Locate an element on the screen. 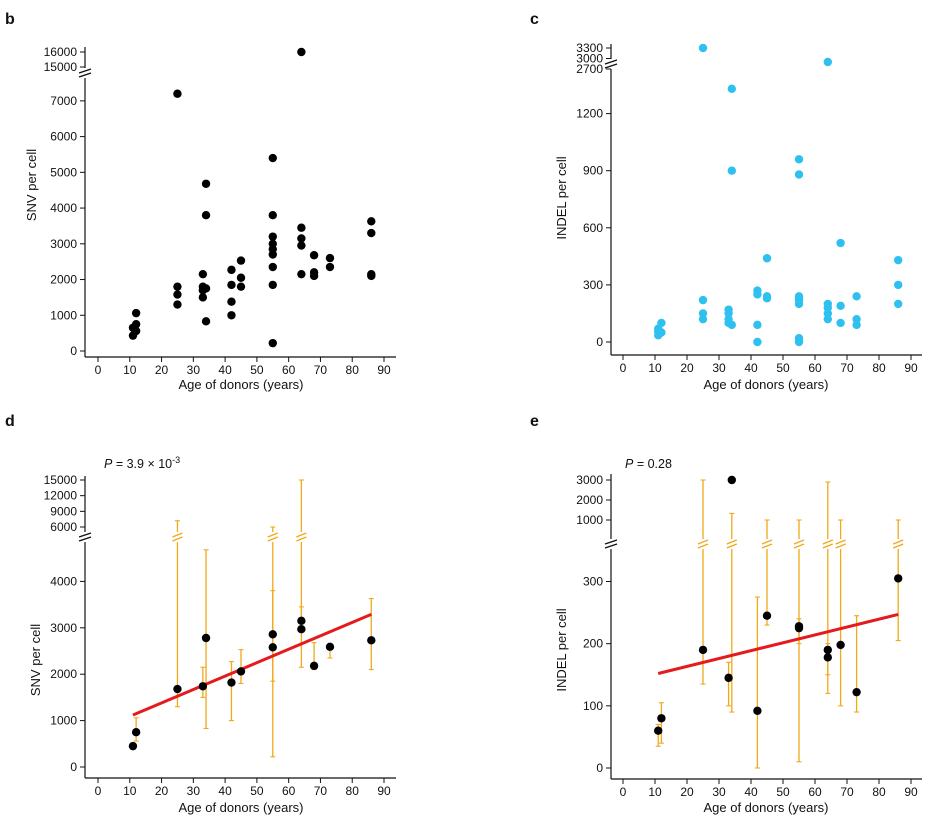  d-x-tick-label: 90 is located at coordinates (384, 791).